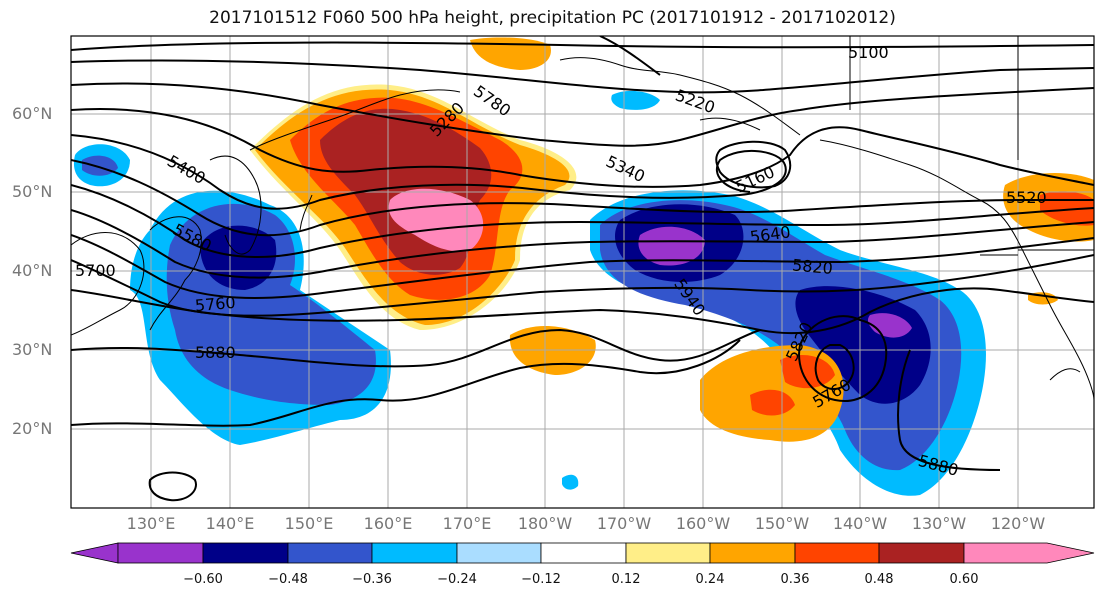 The height and width of the screenshot is (601, 1105). I want to click on colorbar-tick-label: 0.36, so click(795, 579).